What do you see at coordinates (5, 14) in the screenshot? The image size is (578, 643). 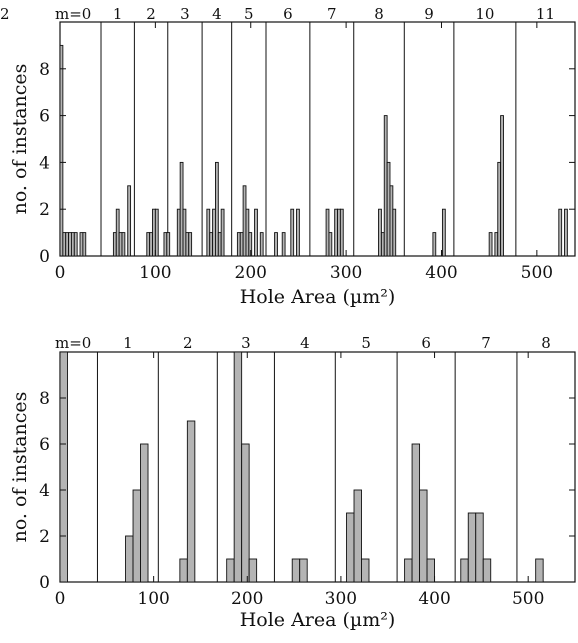 I see `cluster-m-label: 12` at bounding box center [5, 14].